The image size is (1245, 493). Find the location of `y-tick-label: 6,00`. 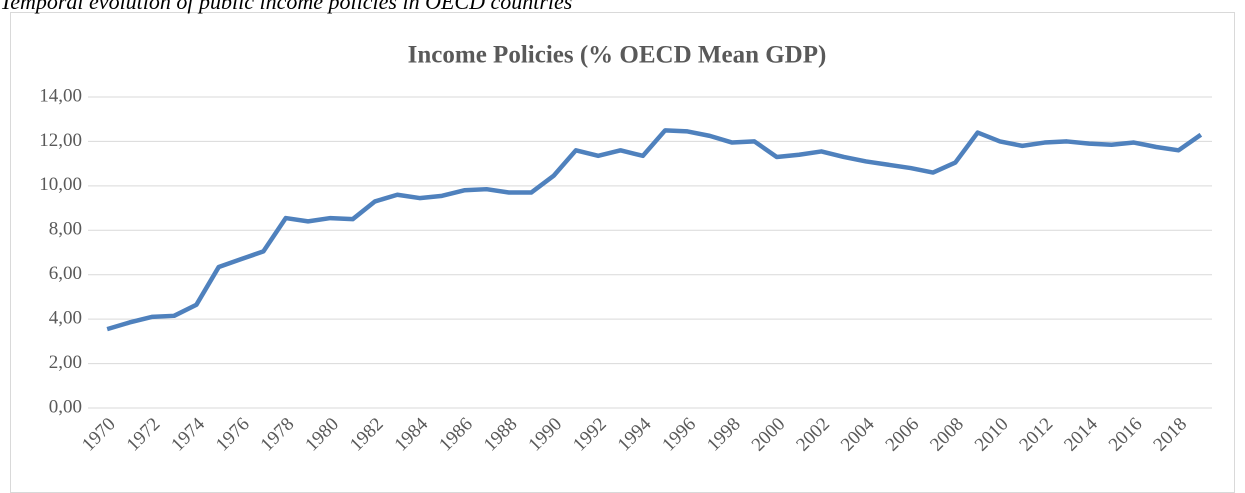

y-tick-label: 6,00 is located at coordinates (65, 273).